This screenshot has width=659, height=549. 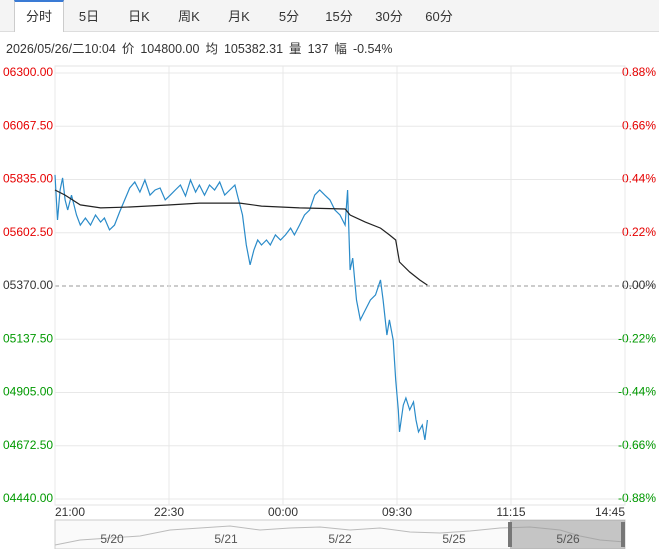 What do you see at coordinates (189, 16) in the screenshot?
I see `tab: 周K` at bounding box center [189, 16].